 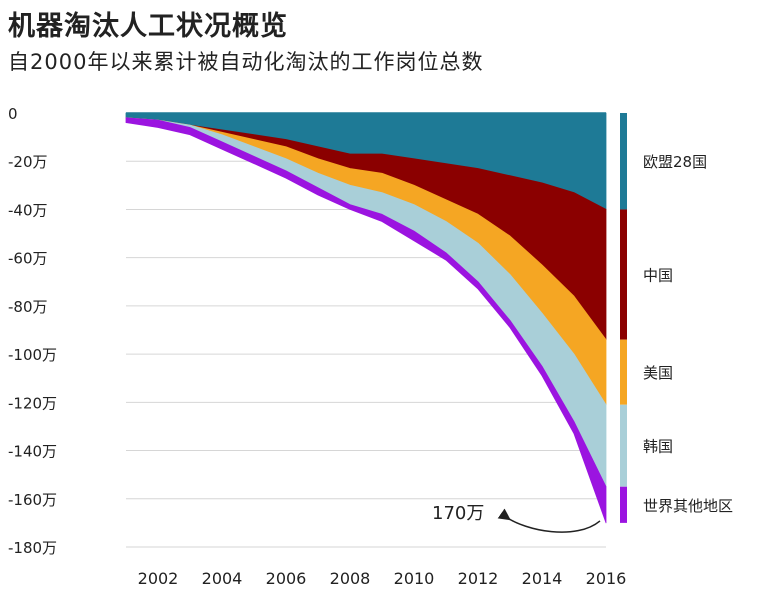 What do you see at coordinates (458, 513) in the screenshot?
I see `annotation-label: 170万` at bounding box center [458, 513].